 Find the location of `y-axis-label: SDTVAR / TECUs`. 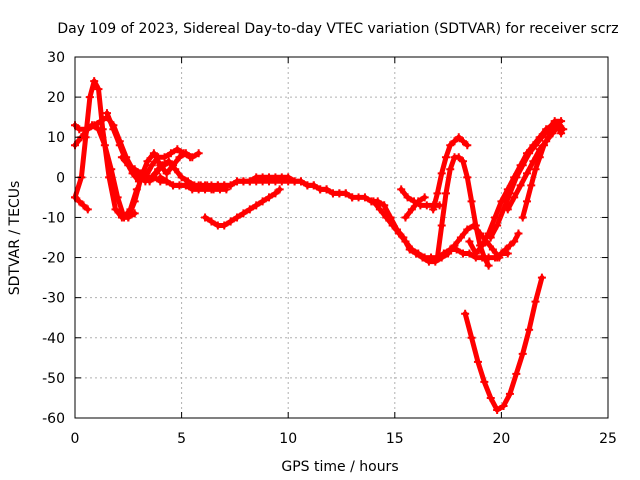

y-axis-label: SDTVAR / TECUs is located at coordinates (15, 238).